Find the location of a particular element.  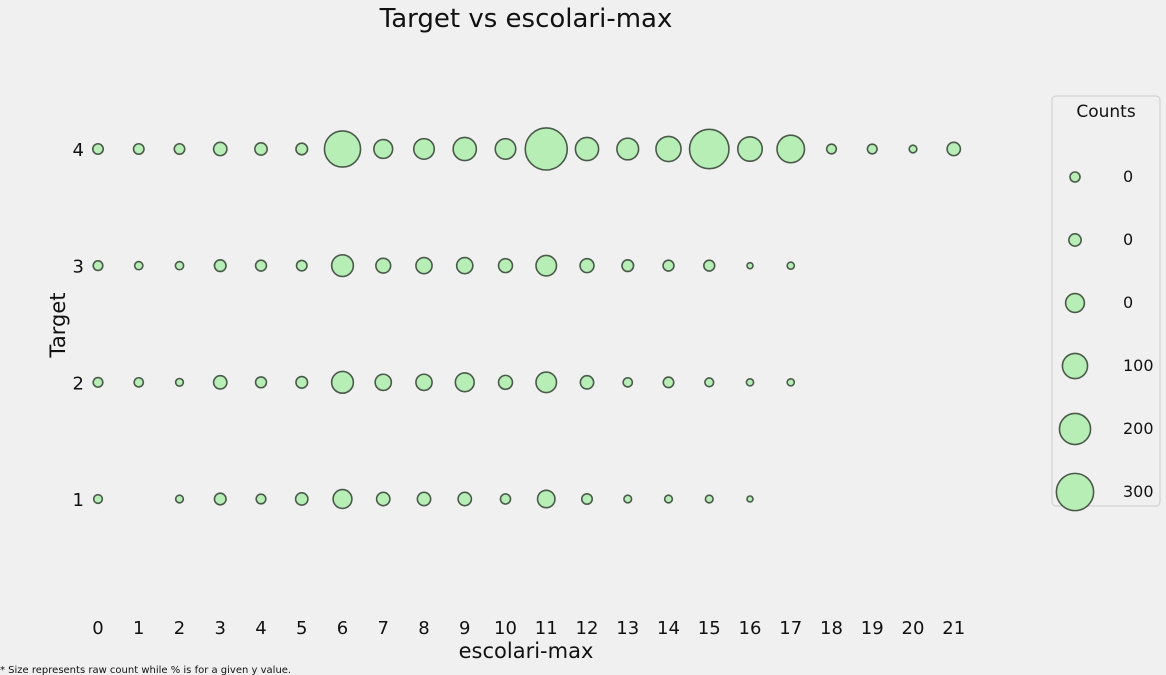

y-tick-label: 1 is located at coordinates (78, 500).